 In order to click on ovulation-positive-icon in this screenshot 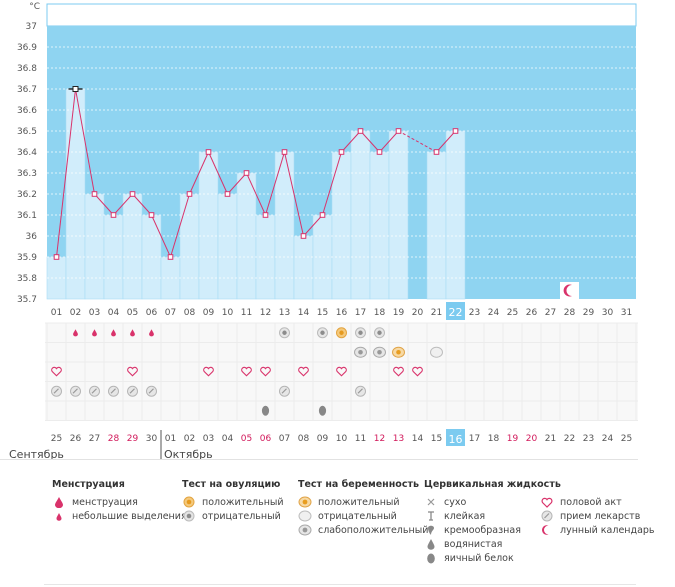, I will do `click(189, 502)`.